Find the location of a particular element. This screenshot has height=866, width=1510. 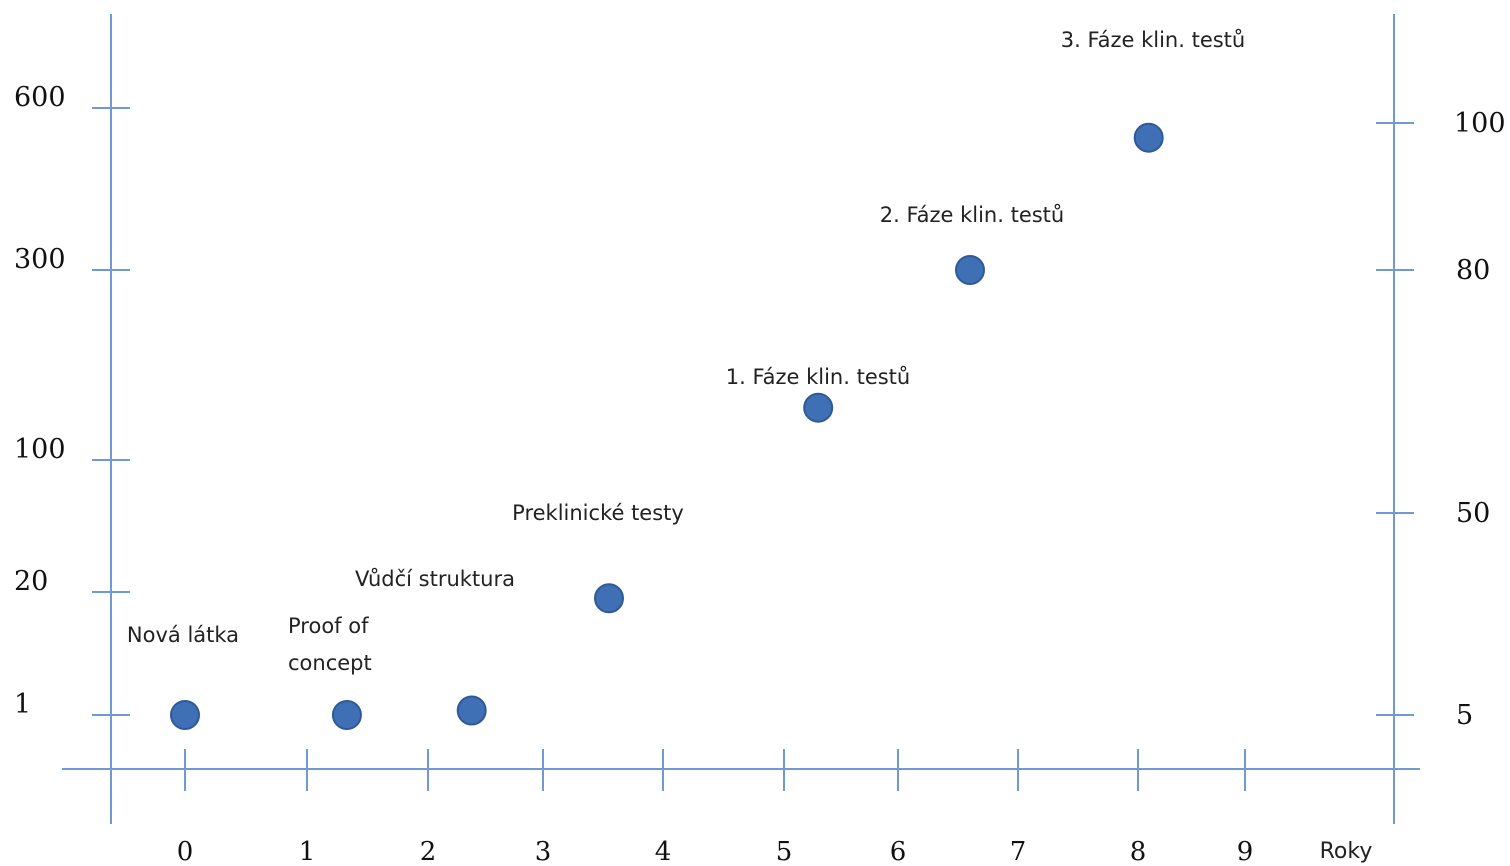

annotation-label: Preklinické testy is located at coordinates (598, 513).